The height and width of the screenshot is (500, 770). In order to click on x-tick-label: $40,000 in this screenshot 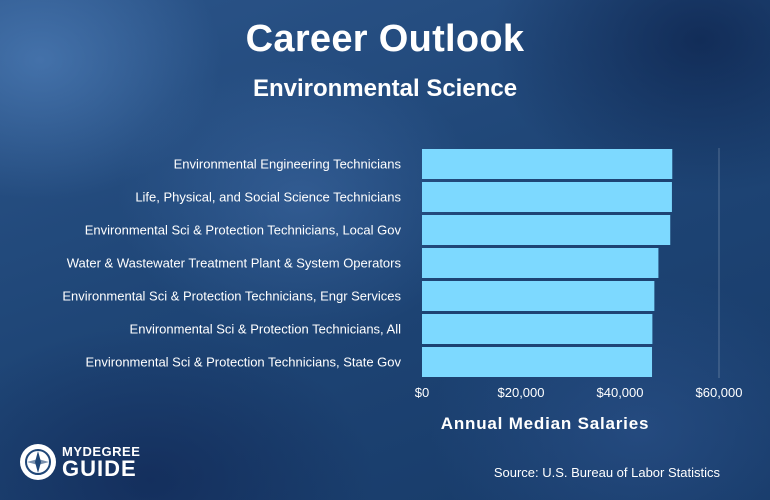, I will do `click(620, 392)`.